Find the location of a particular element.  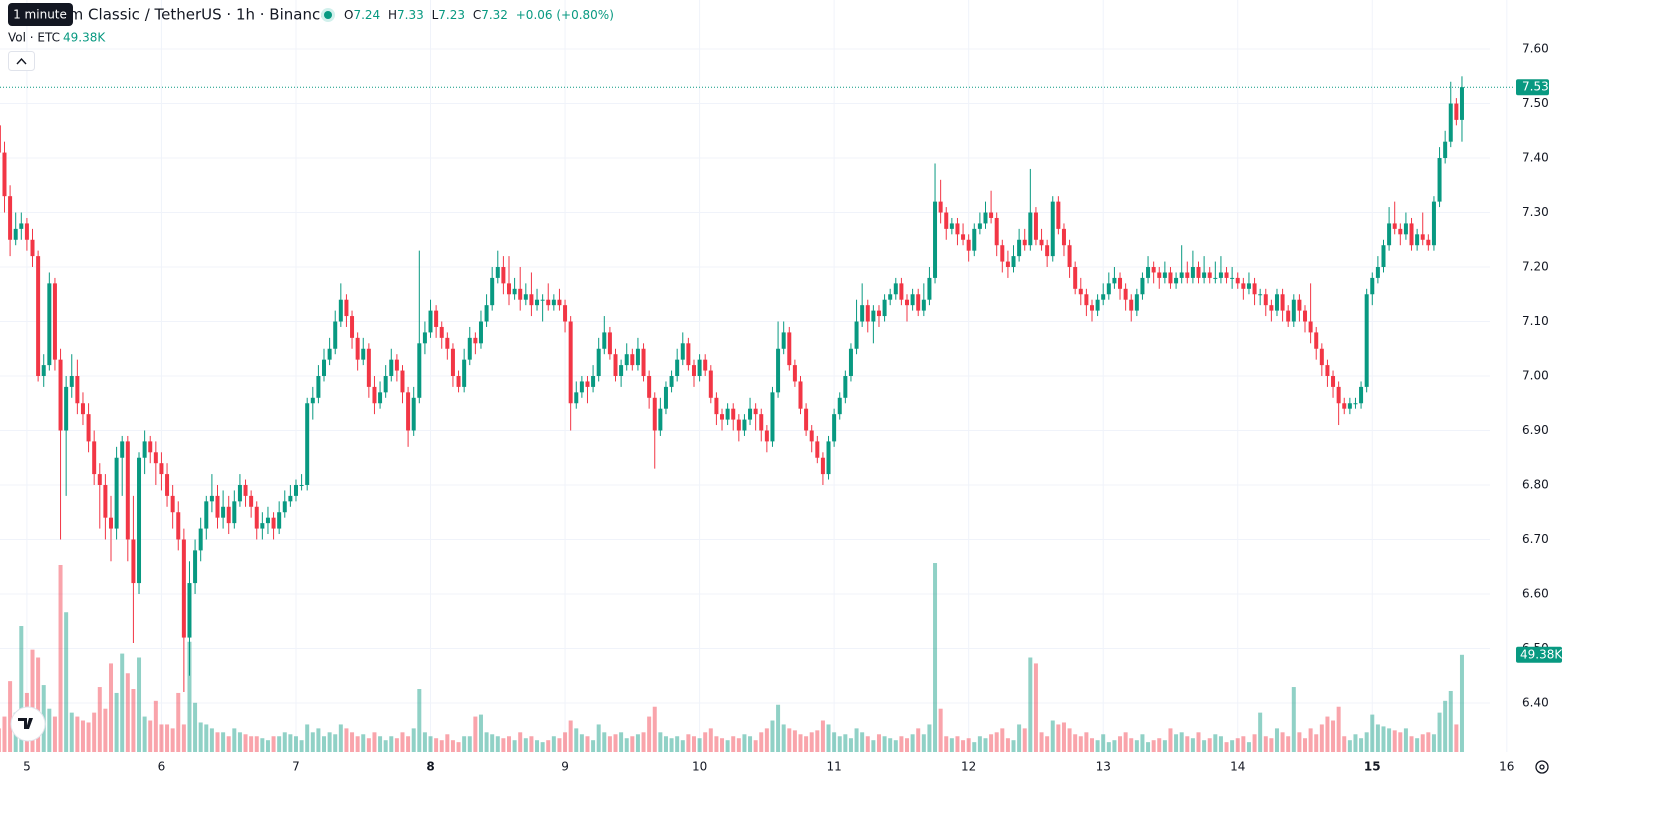

gear is located at coordinates (1542, 767).